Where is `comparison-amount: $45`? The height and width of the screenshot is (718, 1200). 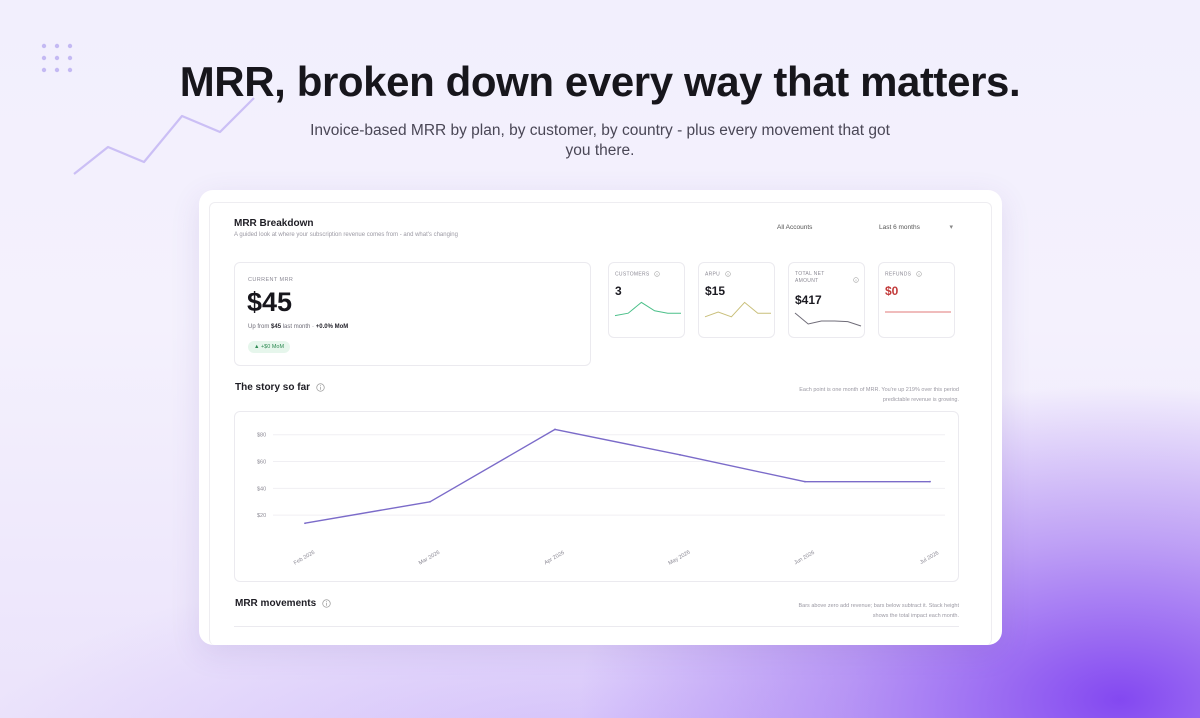
comparison-amount: $45 is located at coordinates (276, 327).